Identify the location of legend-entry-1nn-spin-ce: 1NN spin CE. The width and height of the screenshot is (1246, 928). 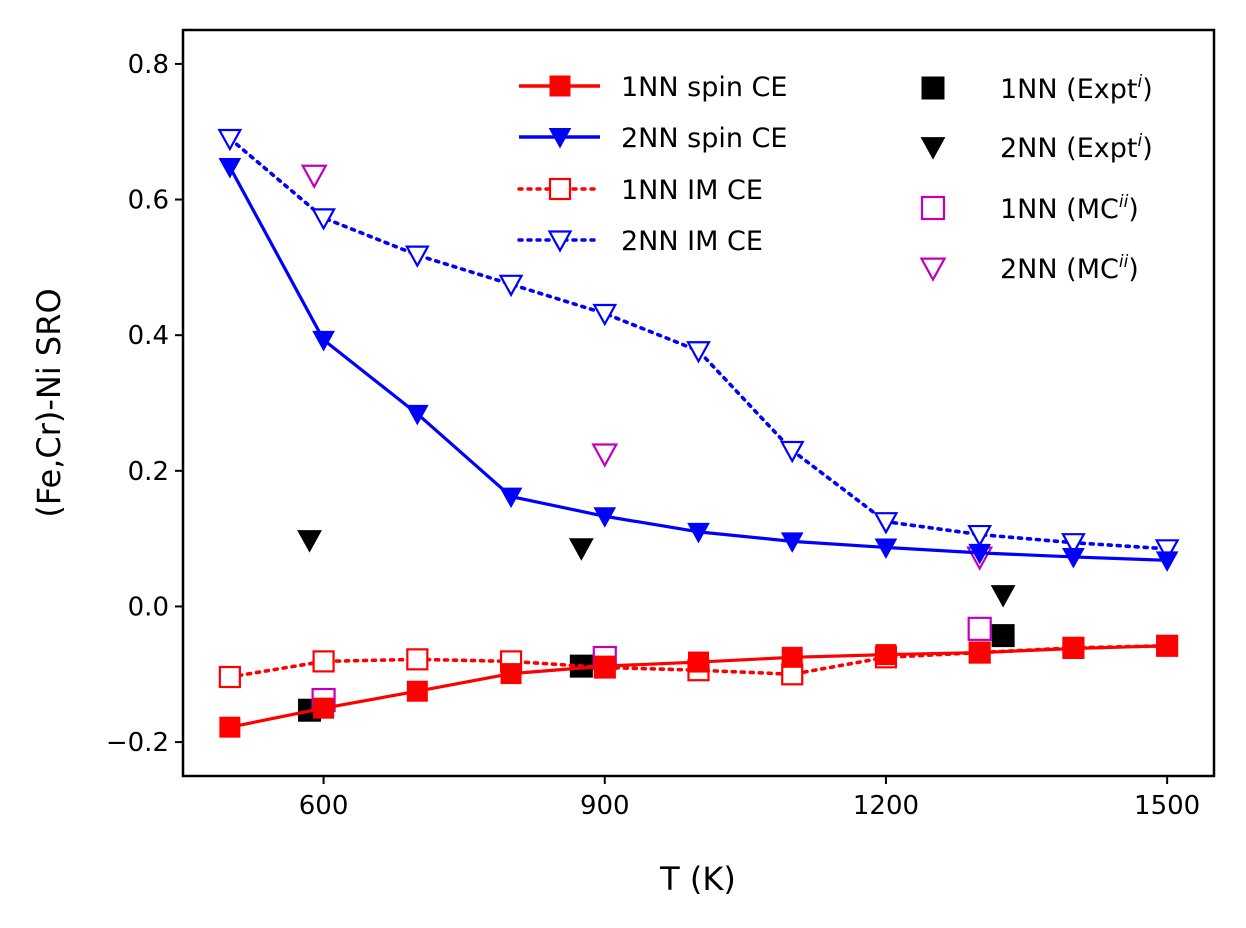
(653, 87).